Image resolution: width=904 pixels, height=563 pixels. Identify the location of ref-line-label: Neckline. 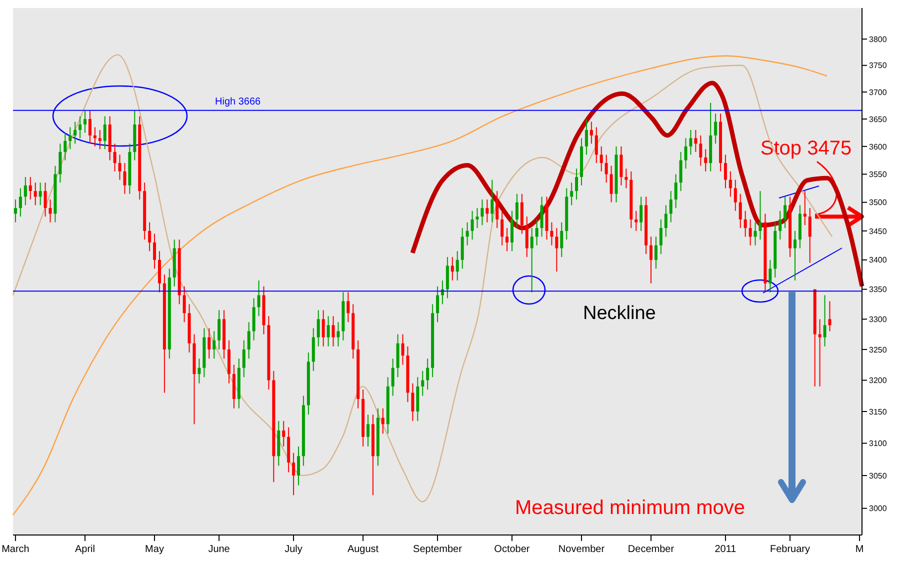
(619, 313).